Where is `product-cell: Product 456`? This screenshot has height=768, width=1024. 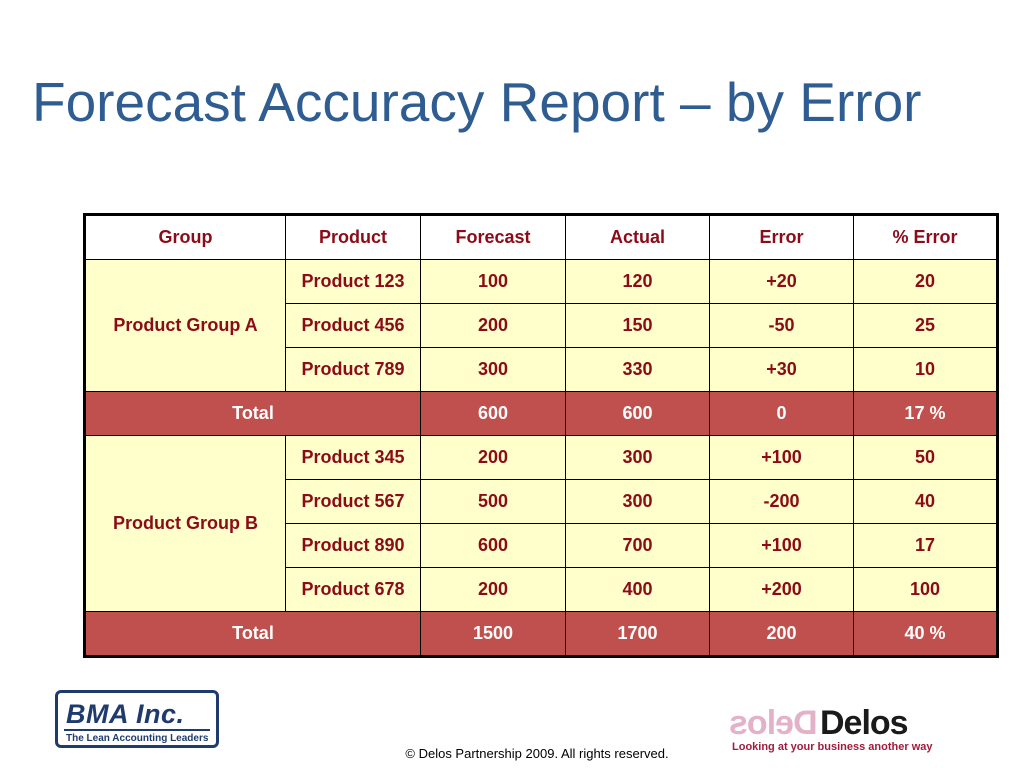
product-cell: Product 456 is located at coordinates (353, 325).